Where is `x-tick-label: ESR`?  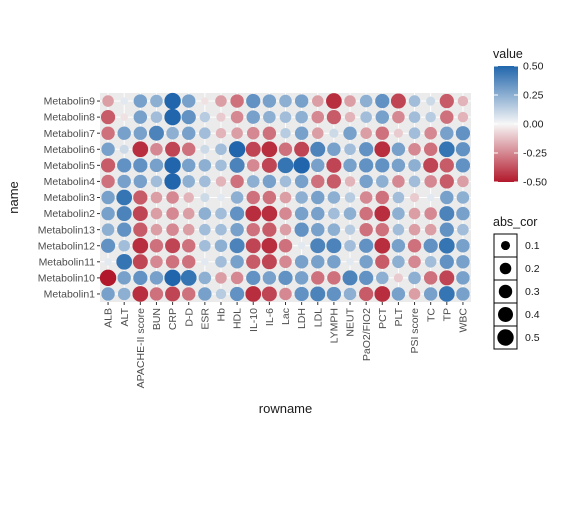
x-tick-label: ESR is located at coordinates (205, 319).